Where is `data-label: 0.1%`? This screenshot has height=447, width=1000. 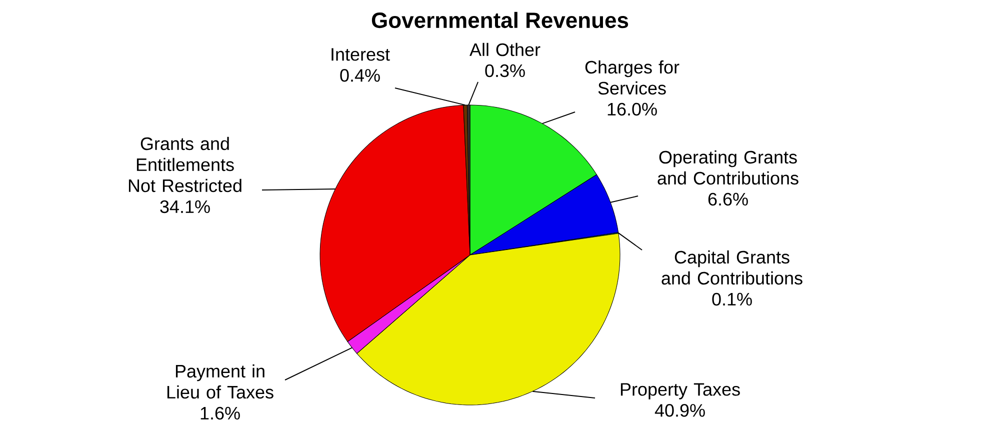
data-label: 0.1% is located at coordinates (732, 299).